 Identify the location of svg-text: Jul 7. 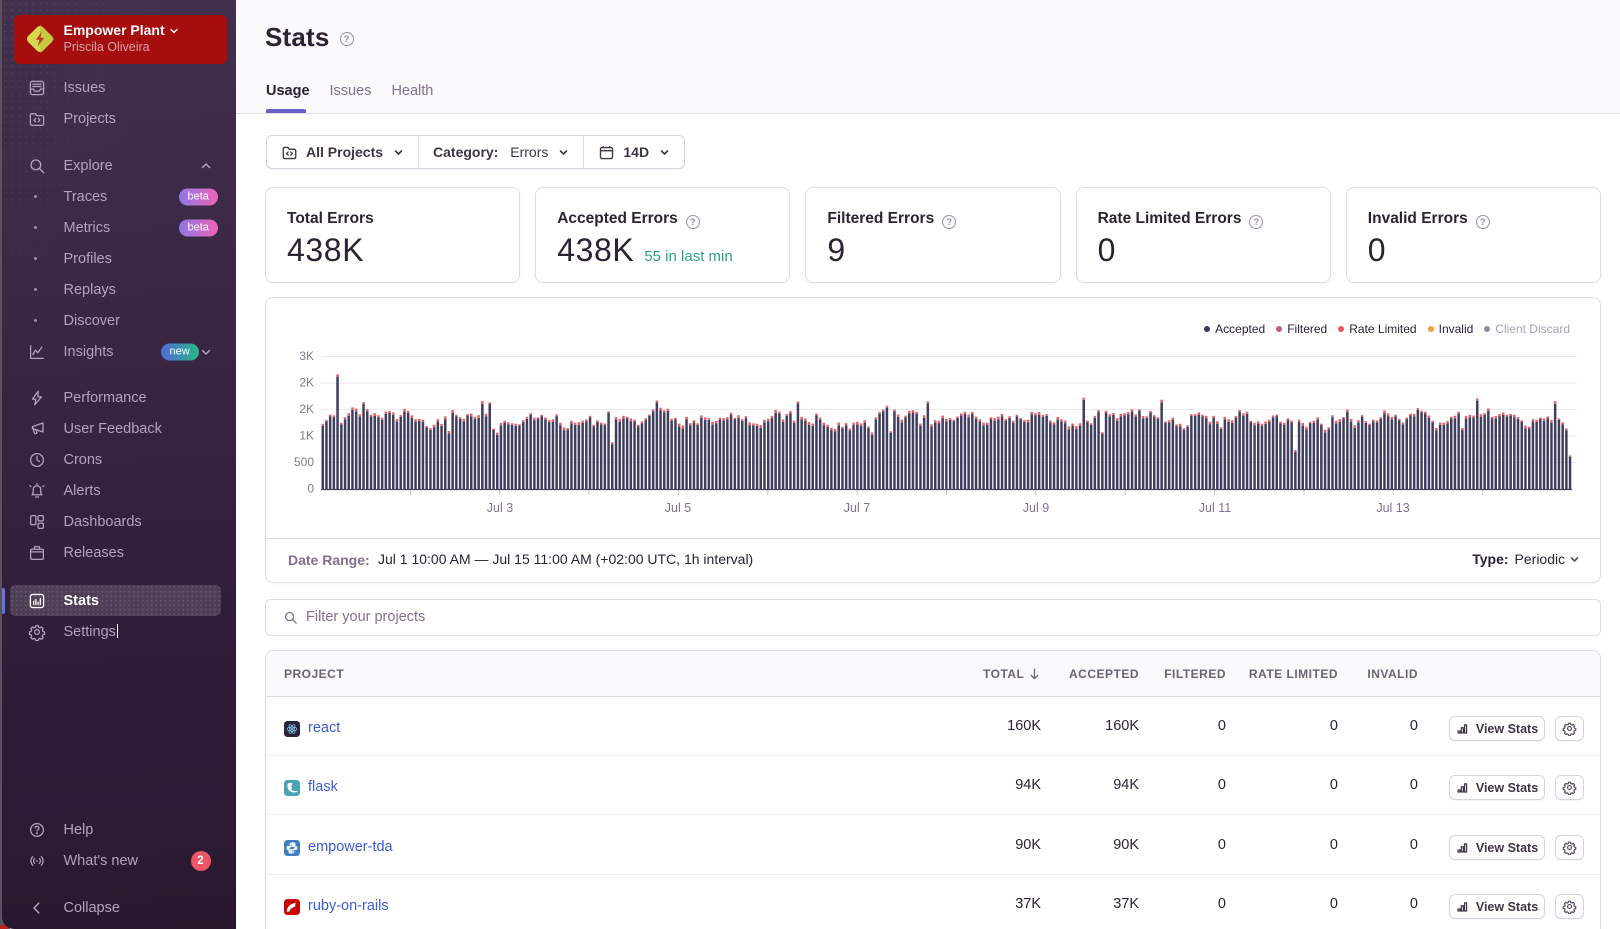
(857, 508).